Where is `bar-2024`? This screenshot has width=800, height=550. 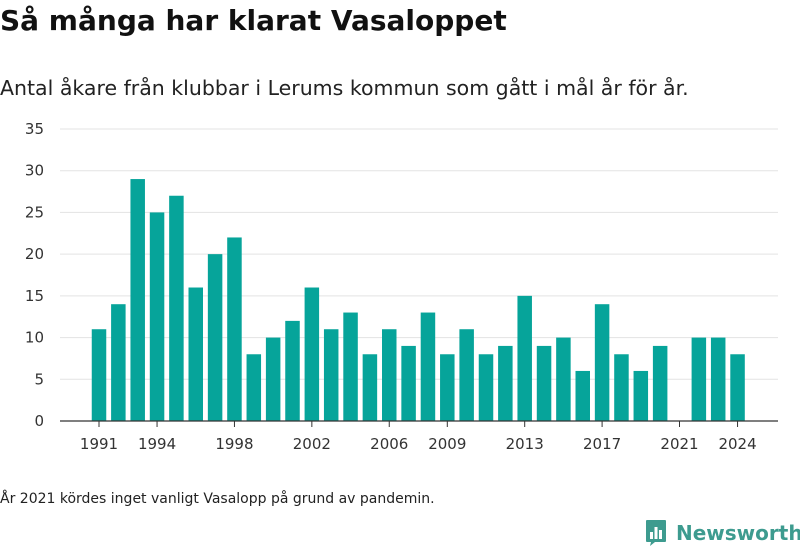 bar-2024 is located at coordinates (737, 387).